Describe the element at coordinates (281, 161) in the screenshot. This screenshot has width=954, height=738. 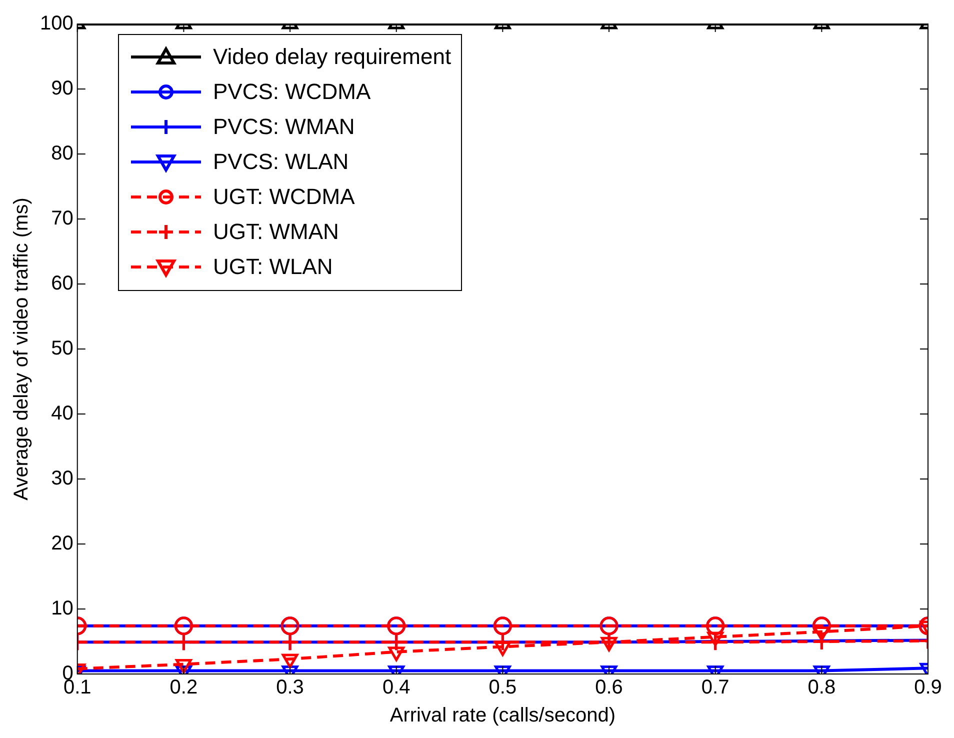
I see `legend-label: PVCS: WLAN` at that location.